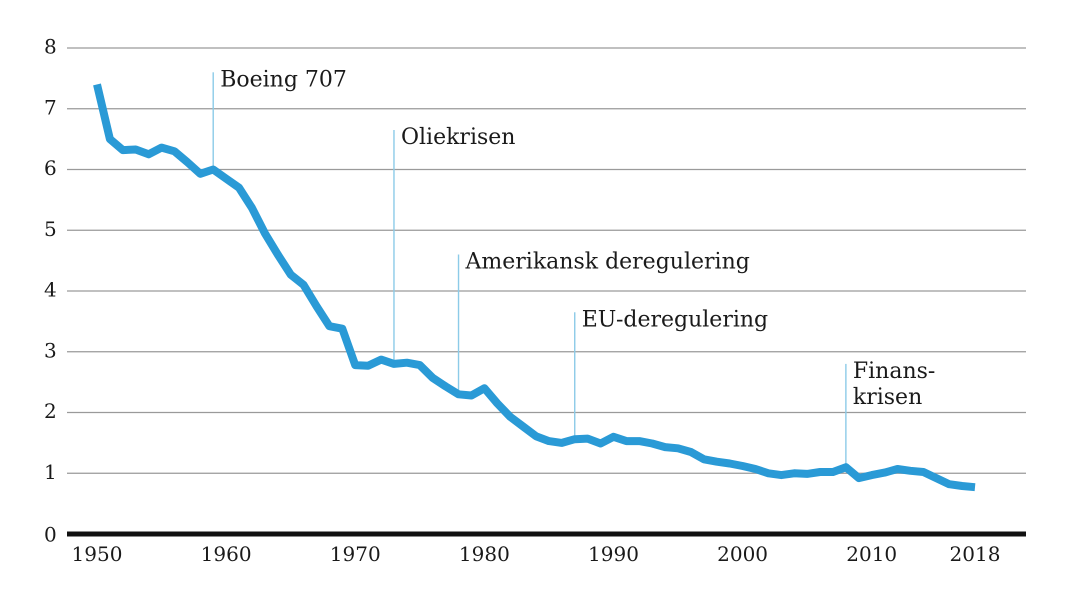  I want to click on x-tick-label: 1960, so click(226, 554).